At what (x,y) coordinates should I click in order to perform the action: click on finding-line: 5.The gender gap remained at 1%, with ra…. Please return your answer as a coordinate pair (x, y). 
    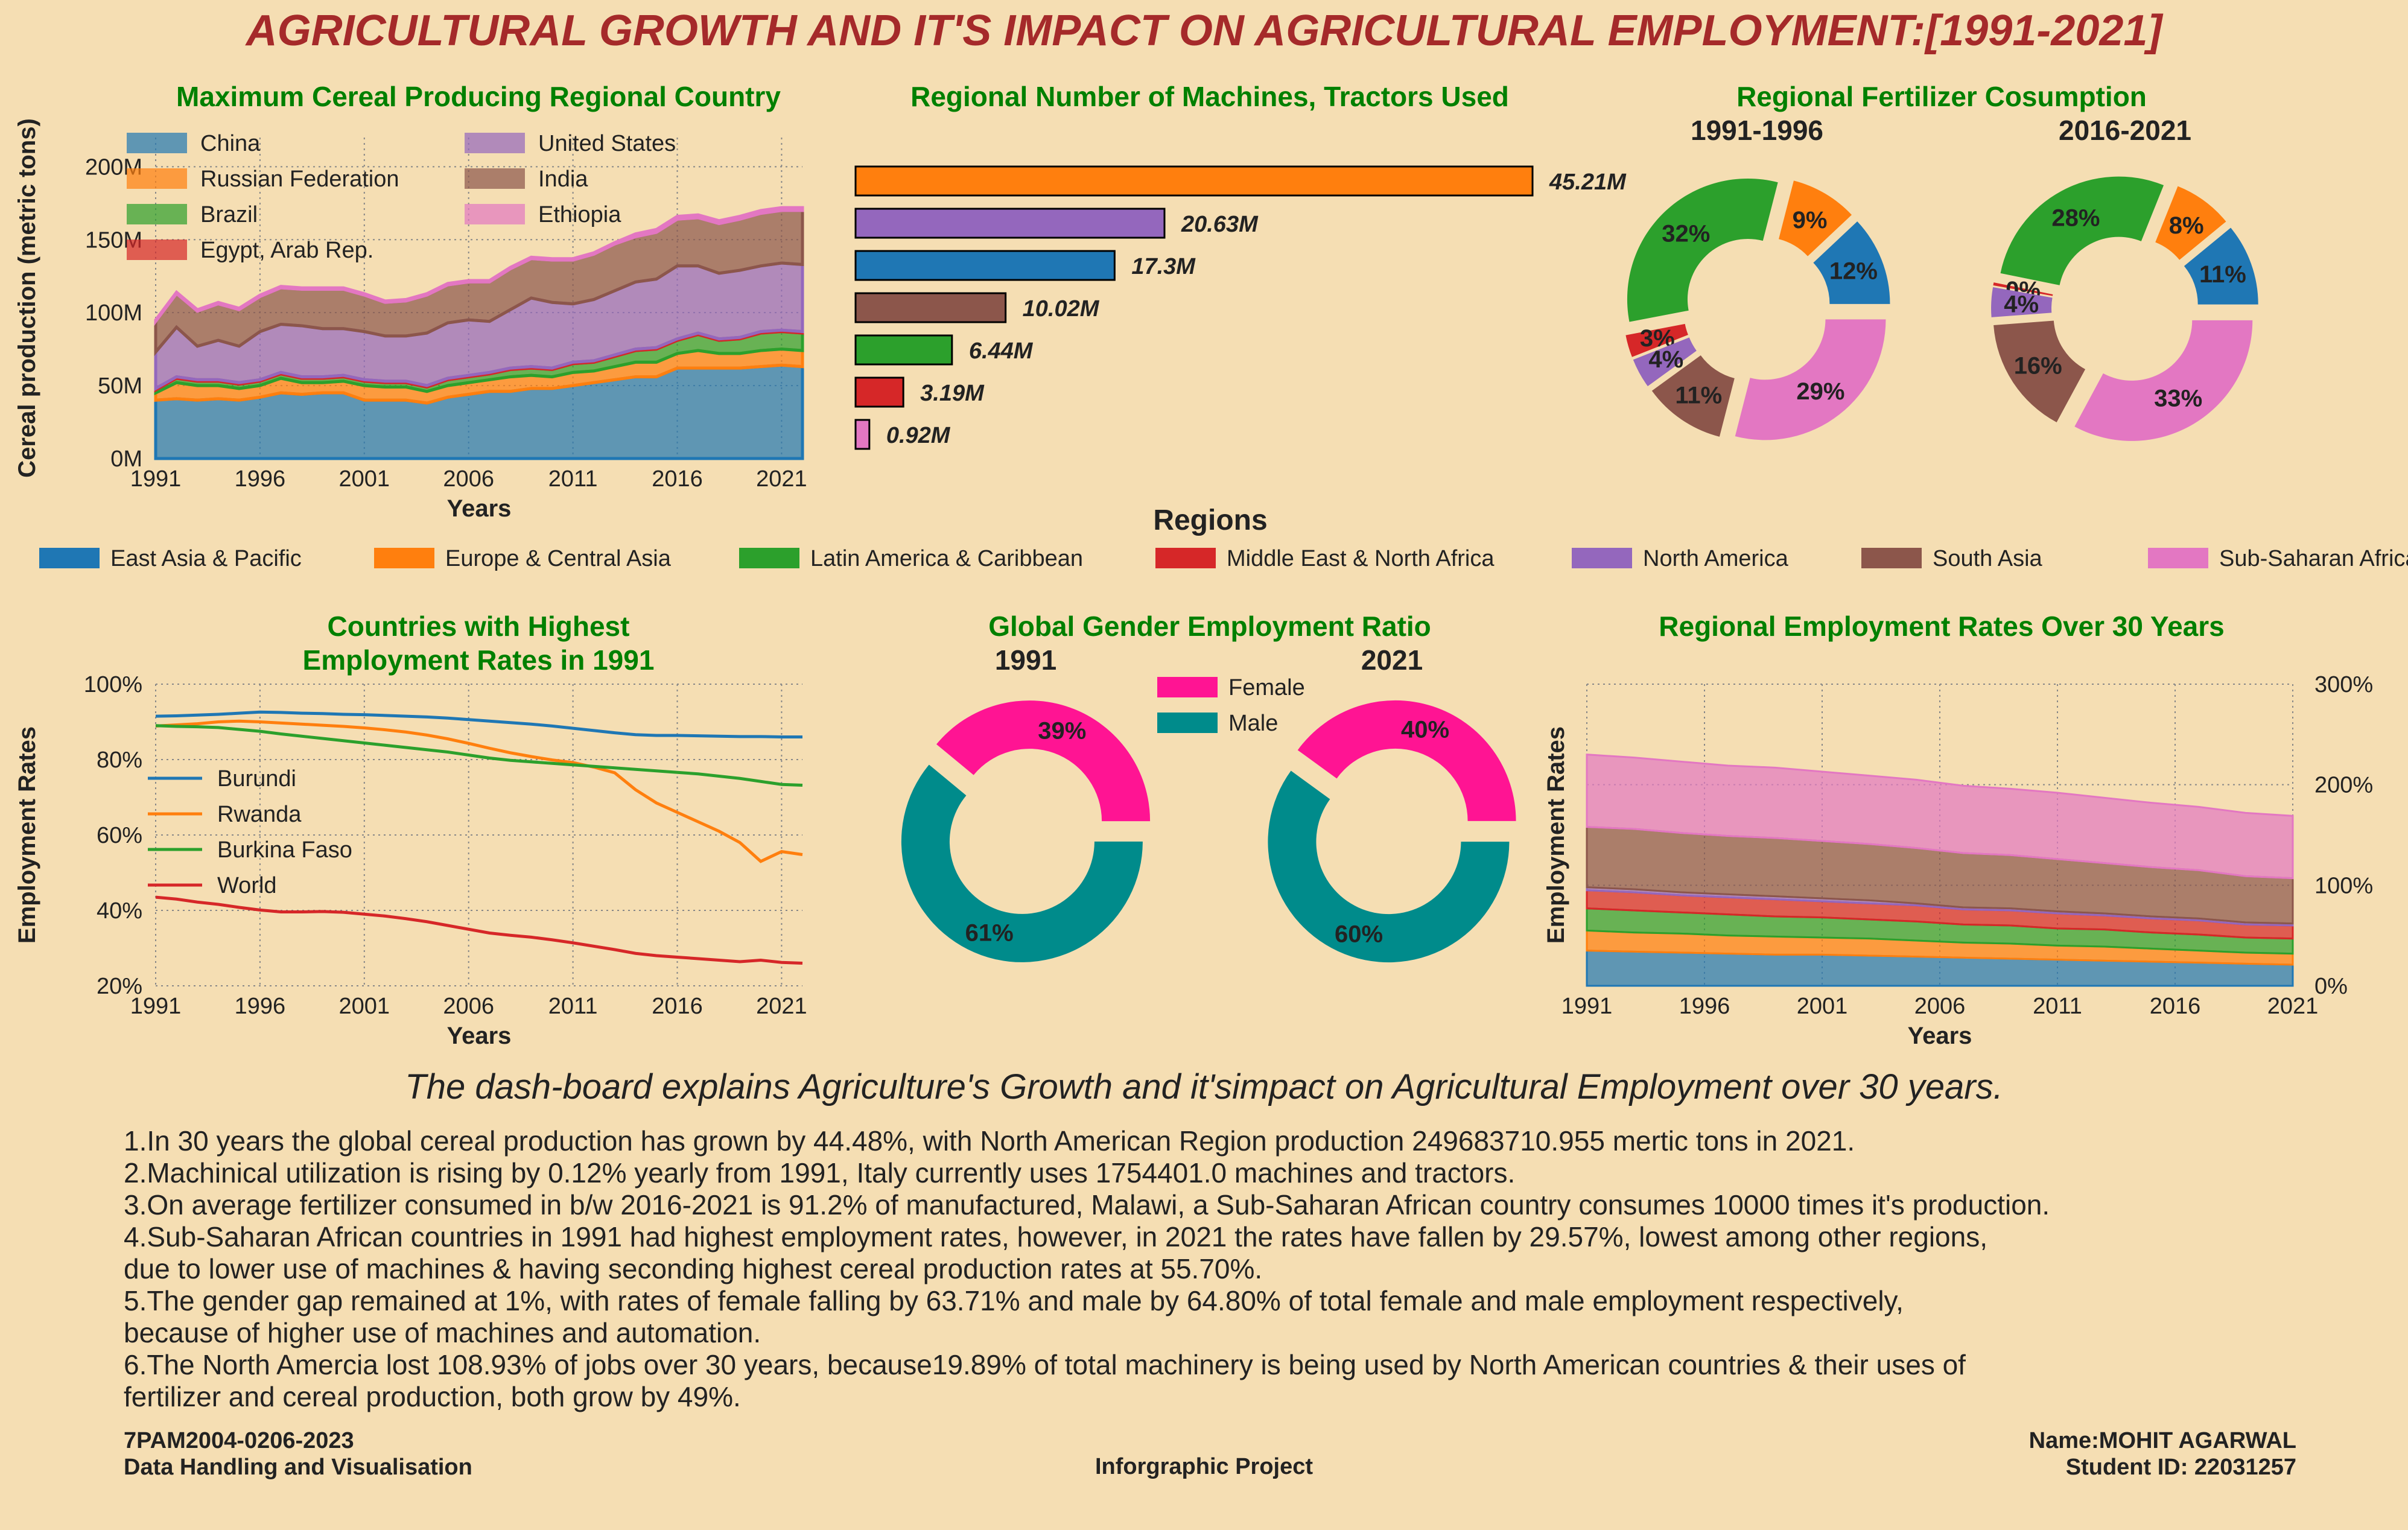
    Looking at the image, I should click on (1014, 1301).